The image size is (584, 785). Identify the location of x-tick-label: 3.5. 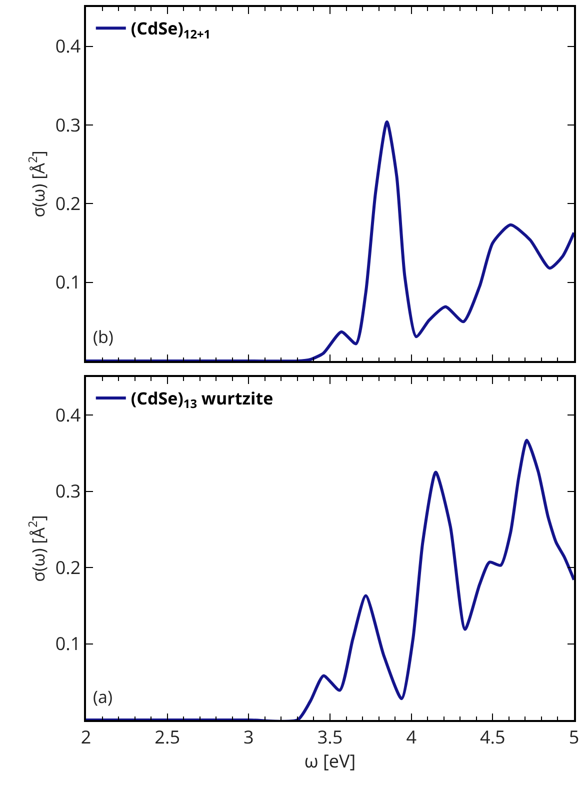
(330, 737).